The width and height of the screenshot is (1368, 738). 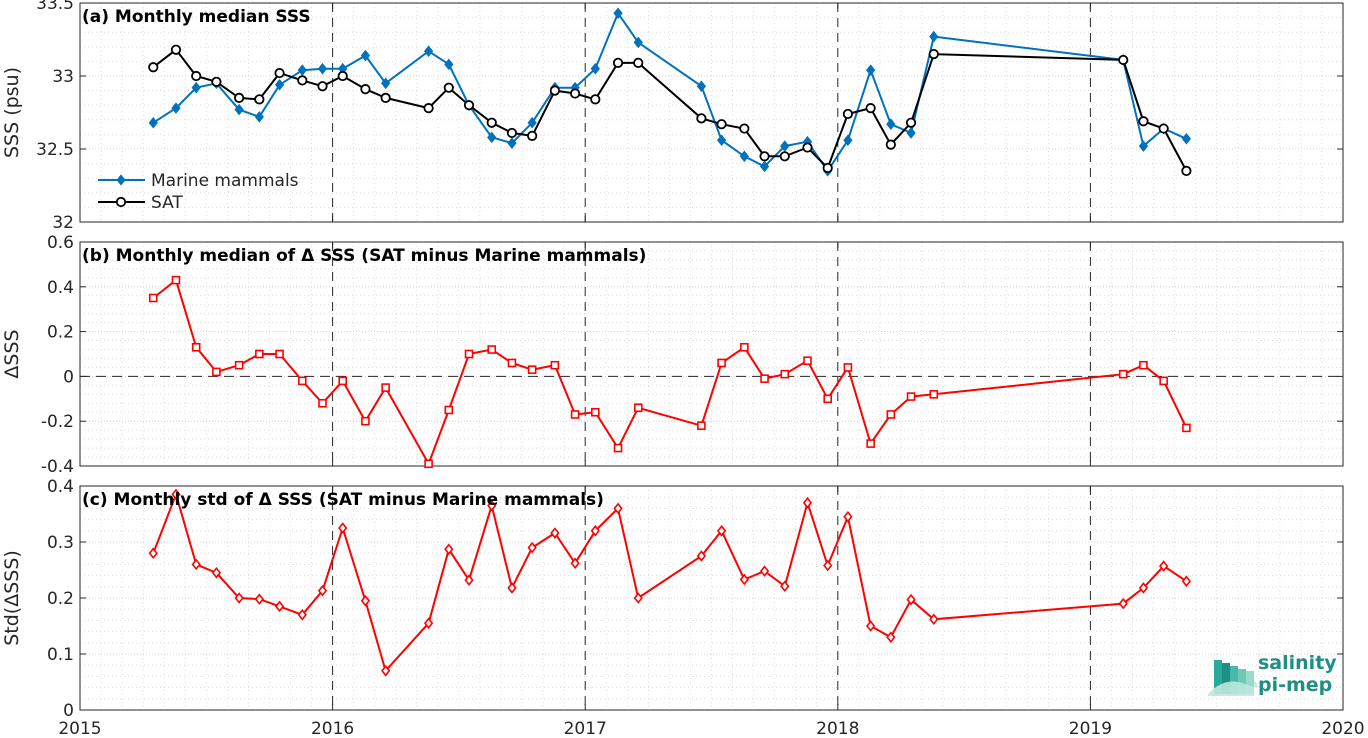 I want to click on x-tick-label: 2020, so click(x=1342, y=728).